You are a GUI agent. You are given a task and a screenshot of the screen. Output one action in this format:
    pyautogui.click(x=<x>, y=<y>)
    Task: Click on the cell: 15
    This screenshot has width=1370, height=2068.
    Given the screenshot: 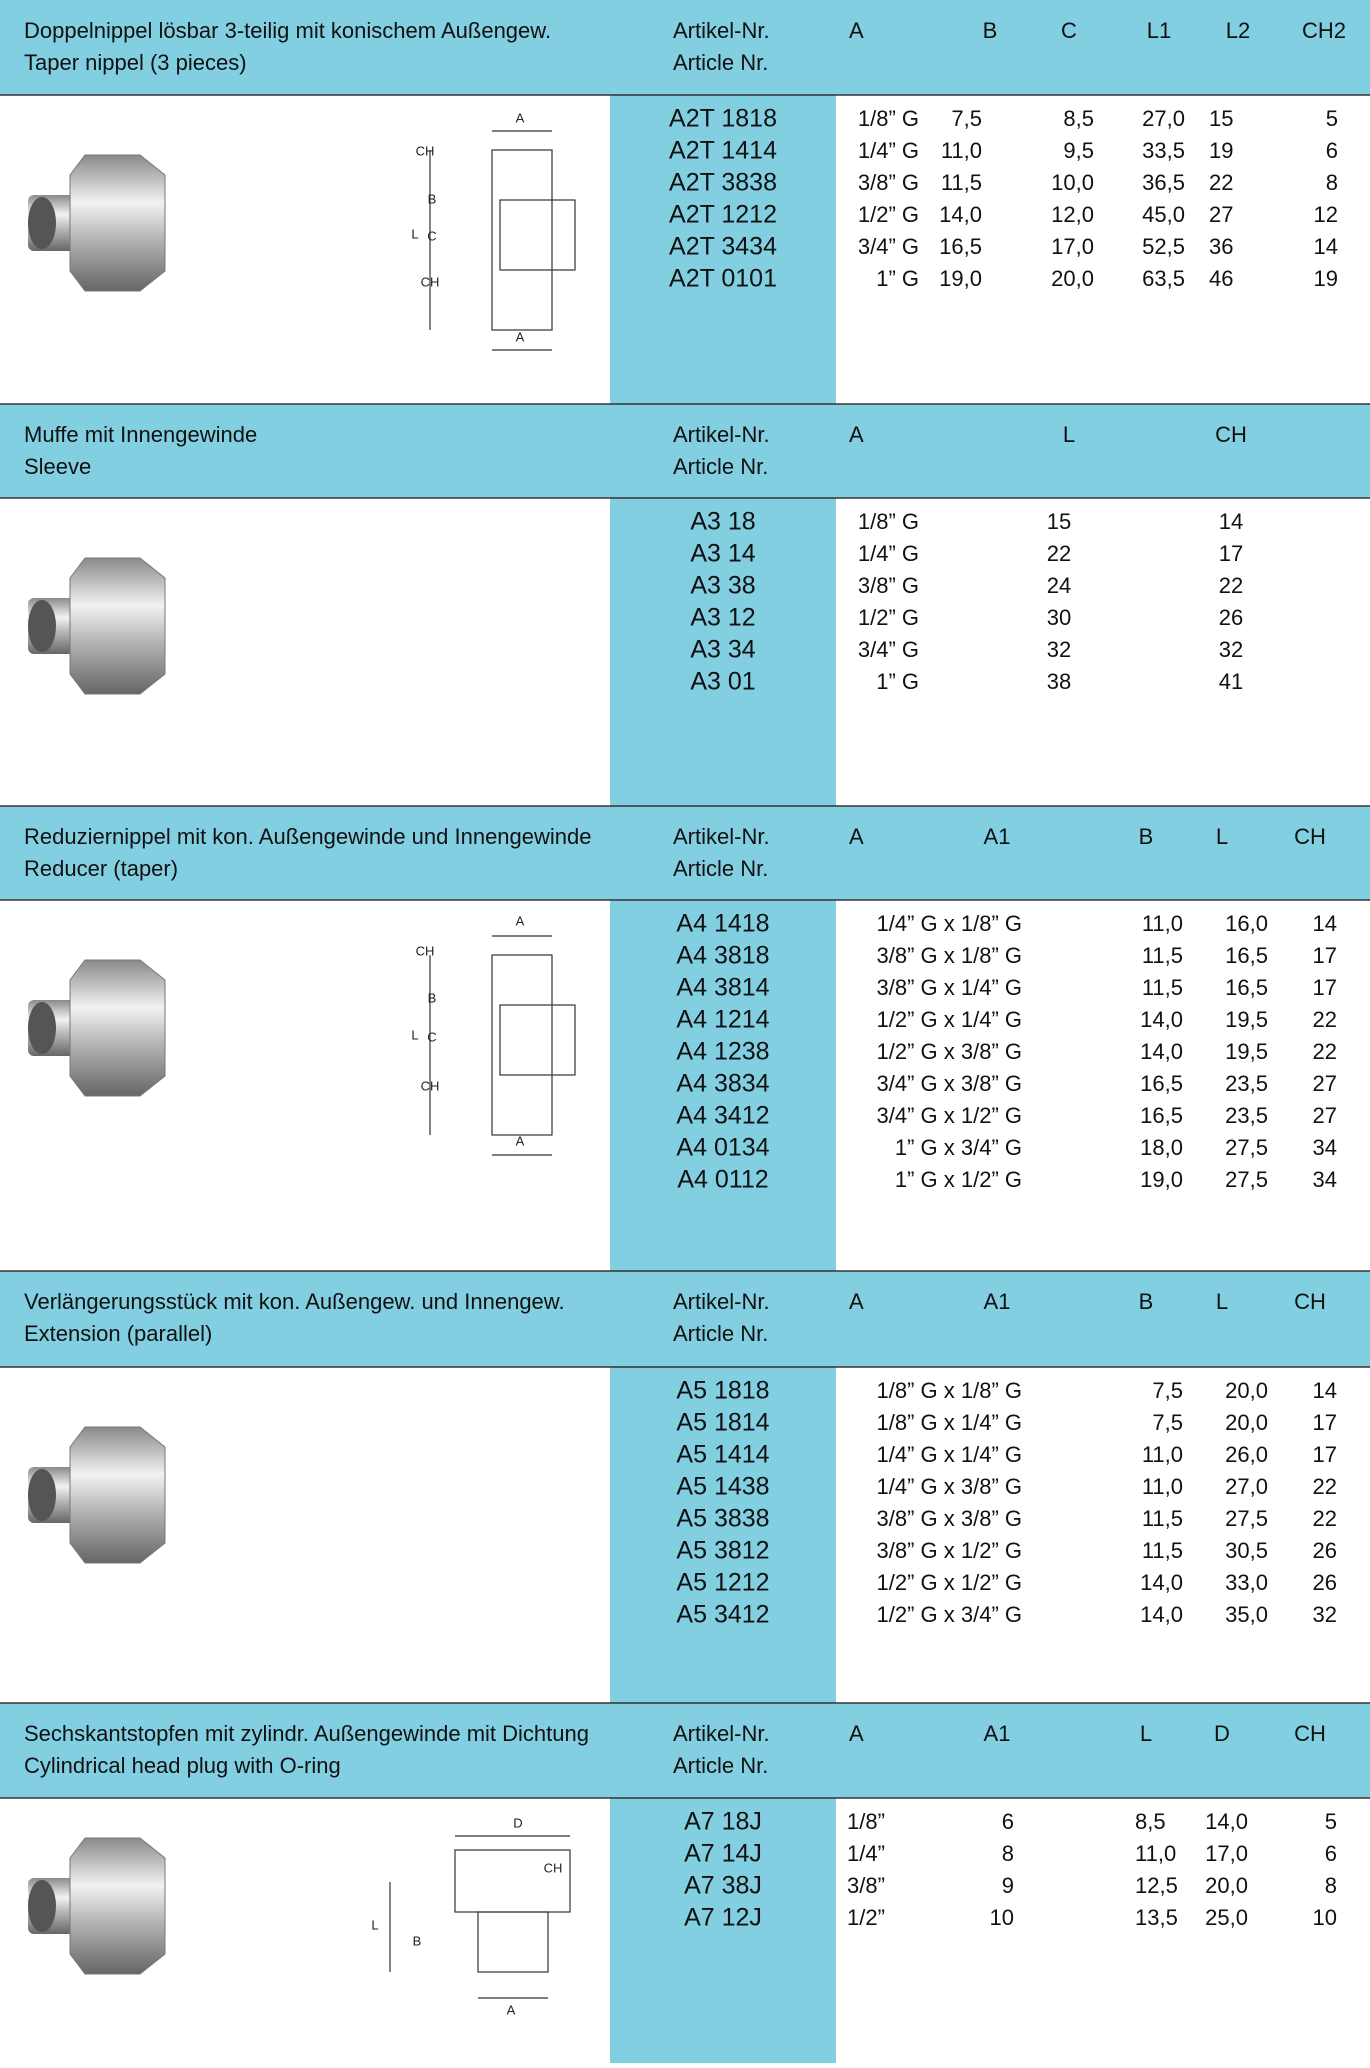 What is the action you would take?
    pyautogui.click(x=1221, y=118)
    